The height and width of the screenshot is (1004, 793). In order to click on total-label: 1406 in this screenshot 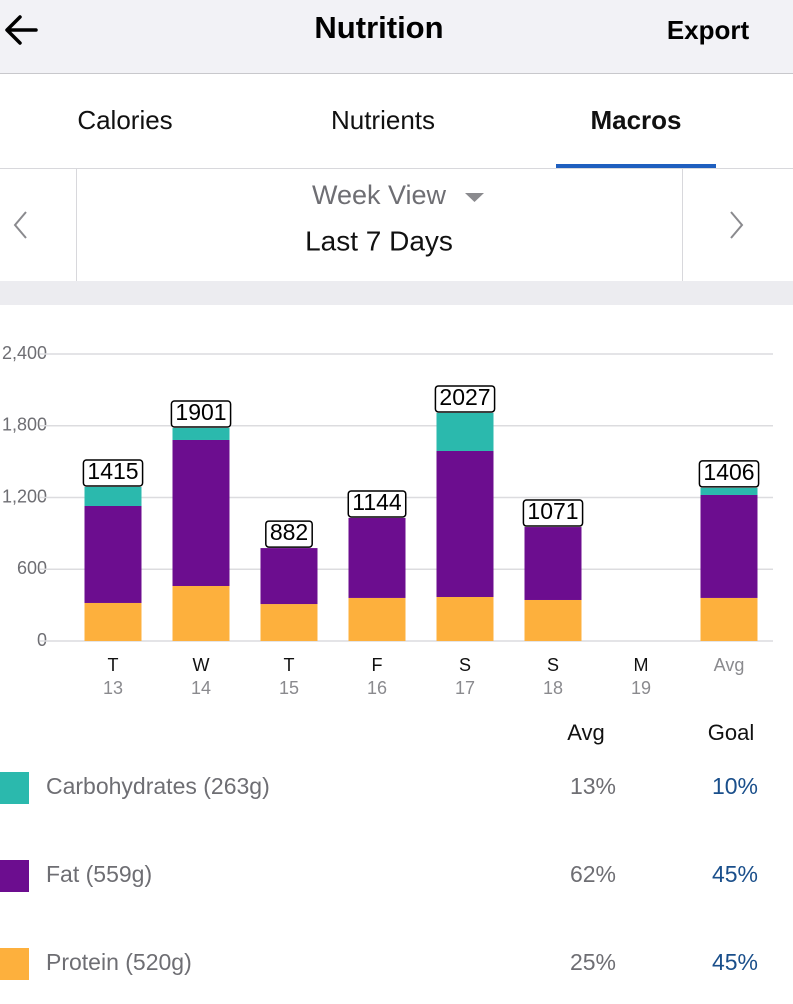, I will do `click(728, 472)`.